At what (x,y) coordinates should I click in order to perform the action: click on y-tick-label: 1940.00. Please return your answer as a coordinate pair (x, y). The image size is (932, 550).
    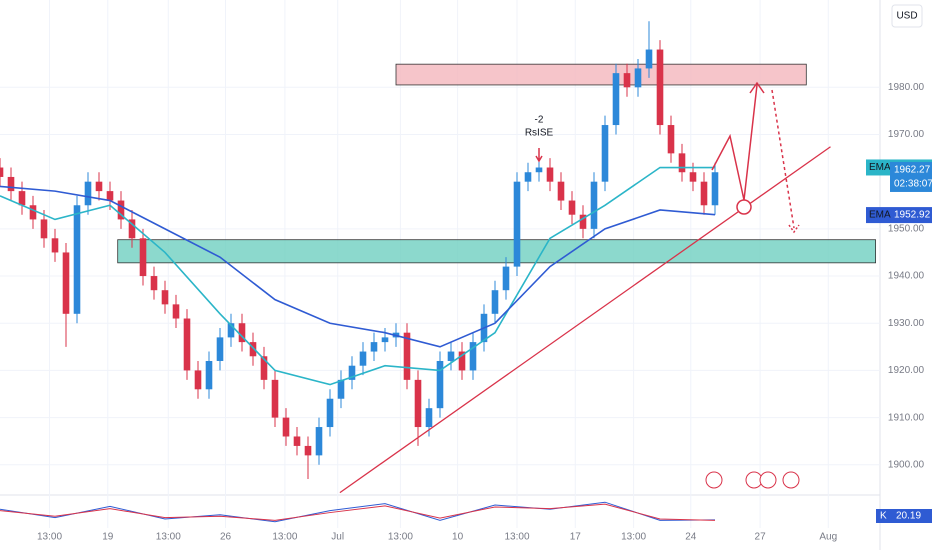
    Looking at the image, I should click on (906, 276).